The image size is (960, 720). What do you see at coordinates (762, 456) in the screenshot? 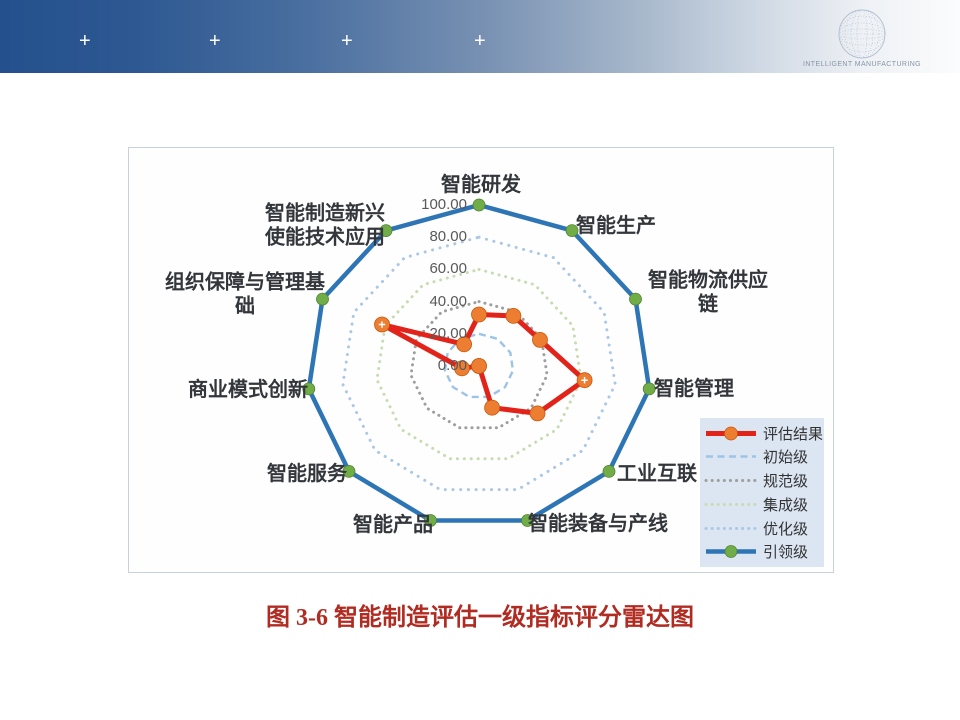
I see `legend-item-initial: 初始级` at bounding box center [762, 456].